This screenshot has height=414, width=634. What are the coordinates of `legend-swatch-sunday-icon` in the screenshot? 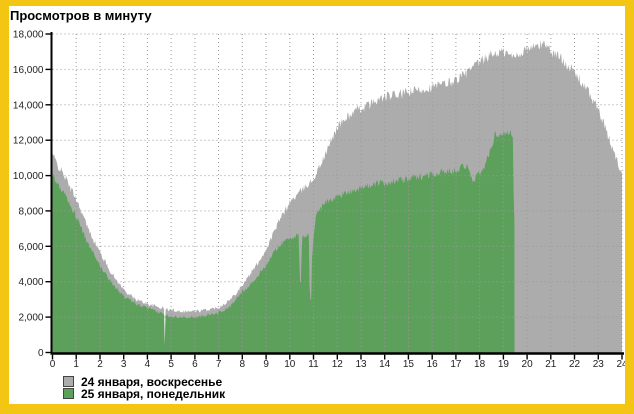 It's located at (68, 381).